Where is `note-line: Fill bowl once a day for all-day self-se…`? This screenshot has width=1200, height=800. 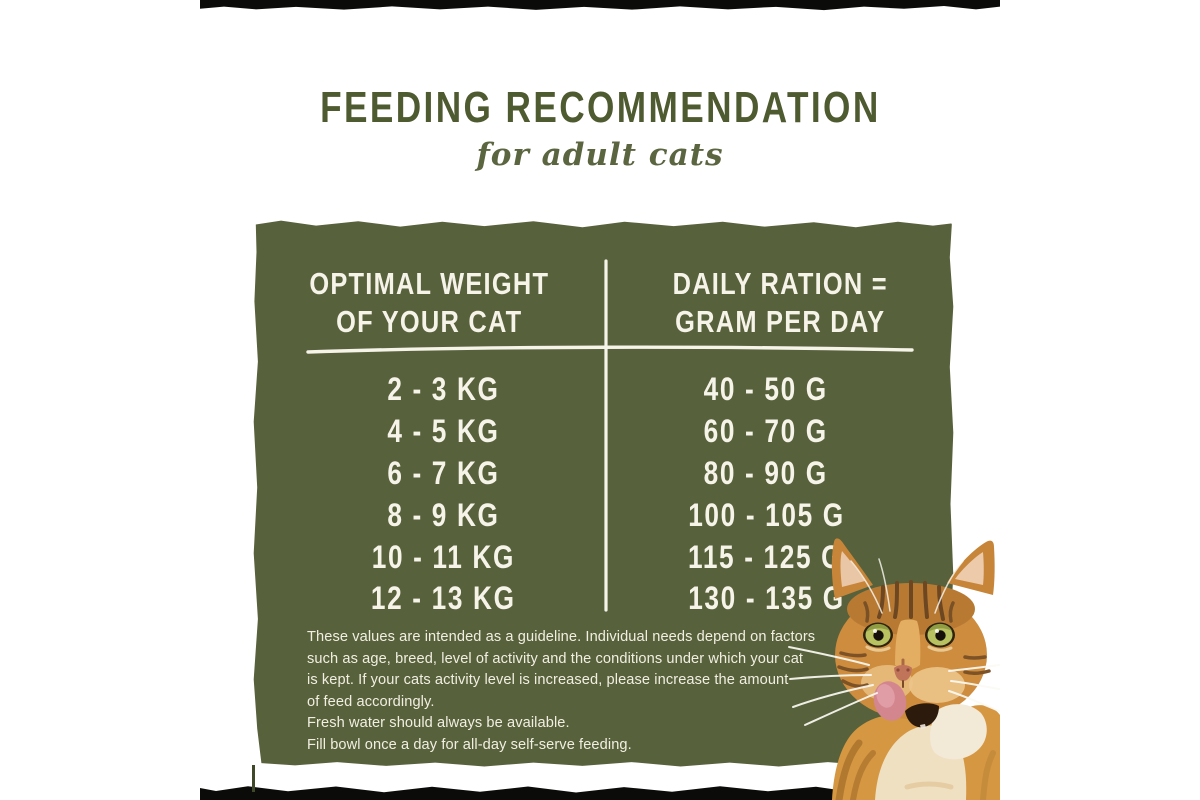
note-line: Fill bowl once a day for all-day self-se… is located at coordinates (469, 744).